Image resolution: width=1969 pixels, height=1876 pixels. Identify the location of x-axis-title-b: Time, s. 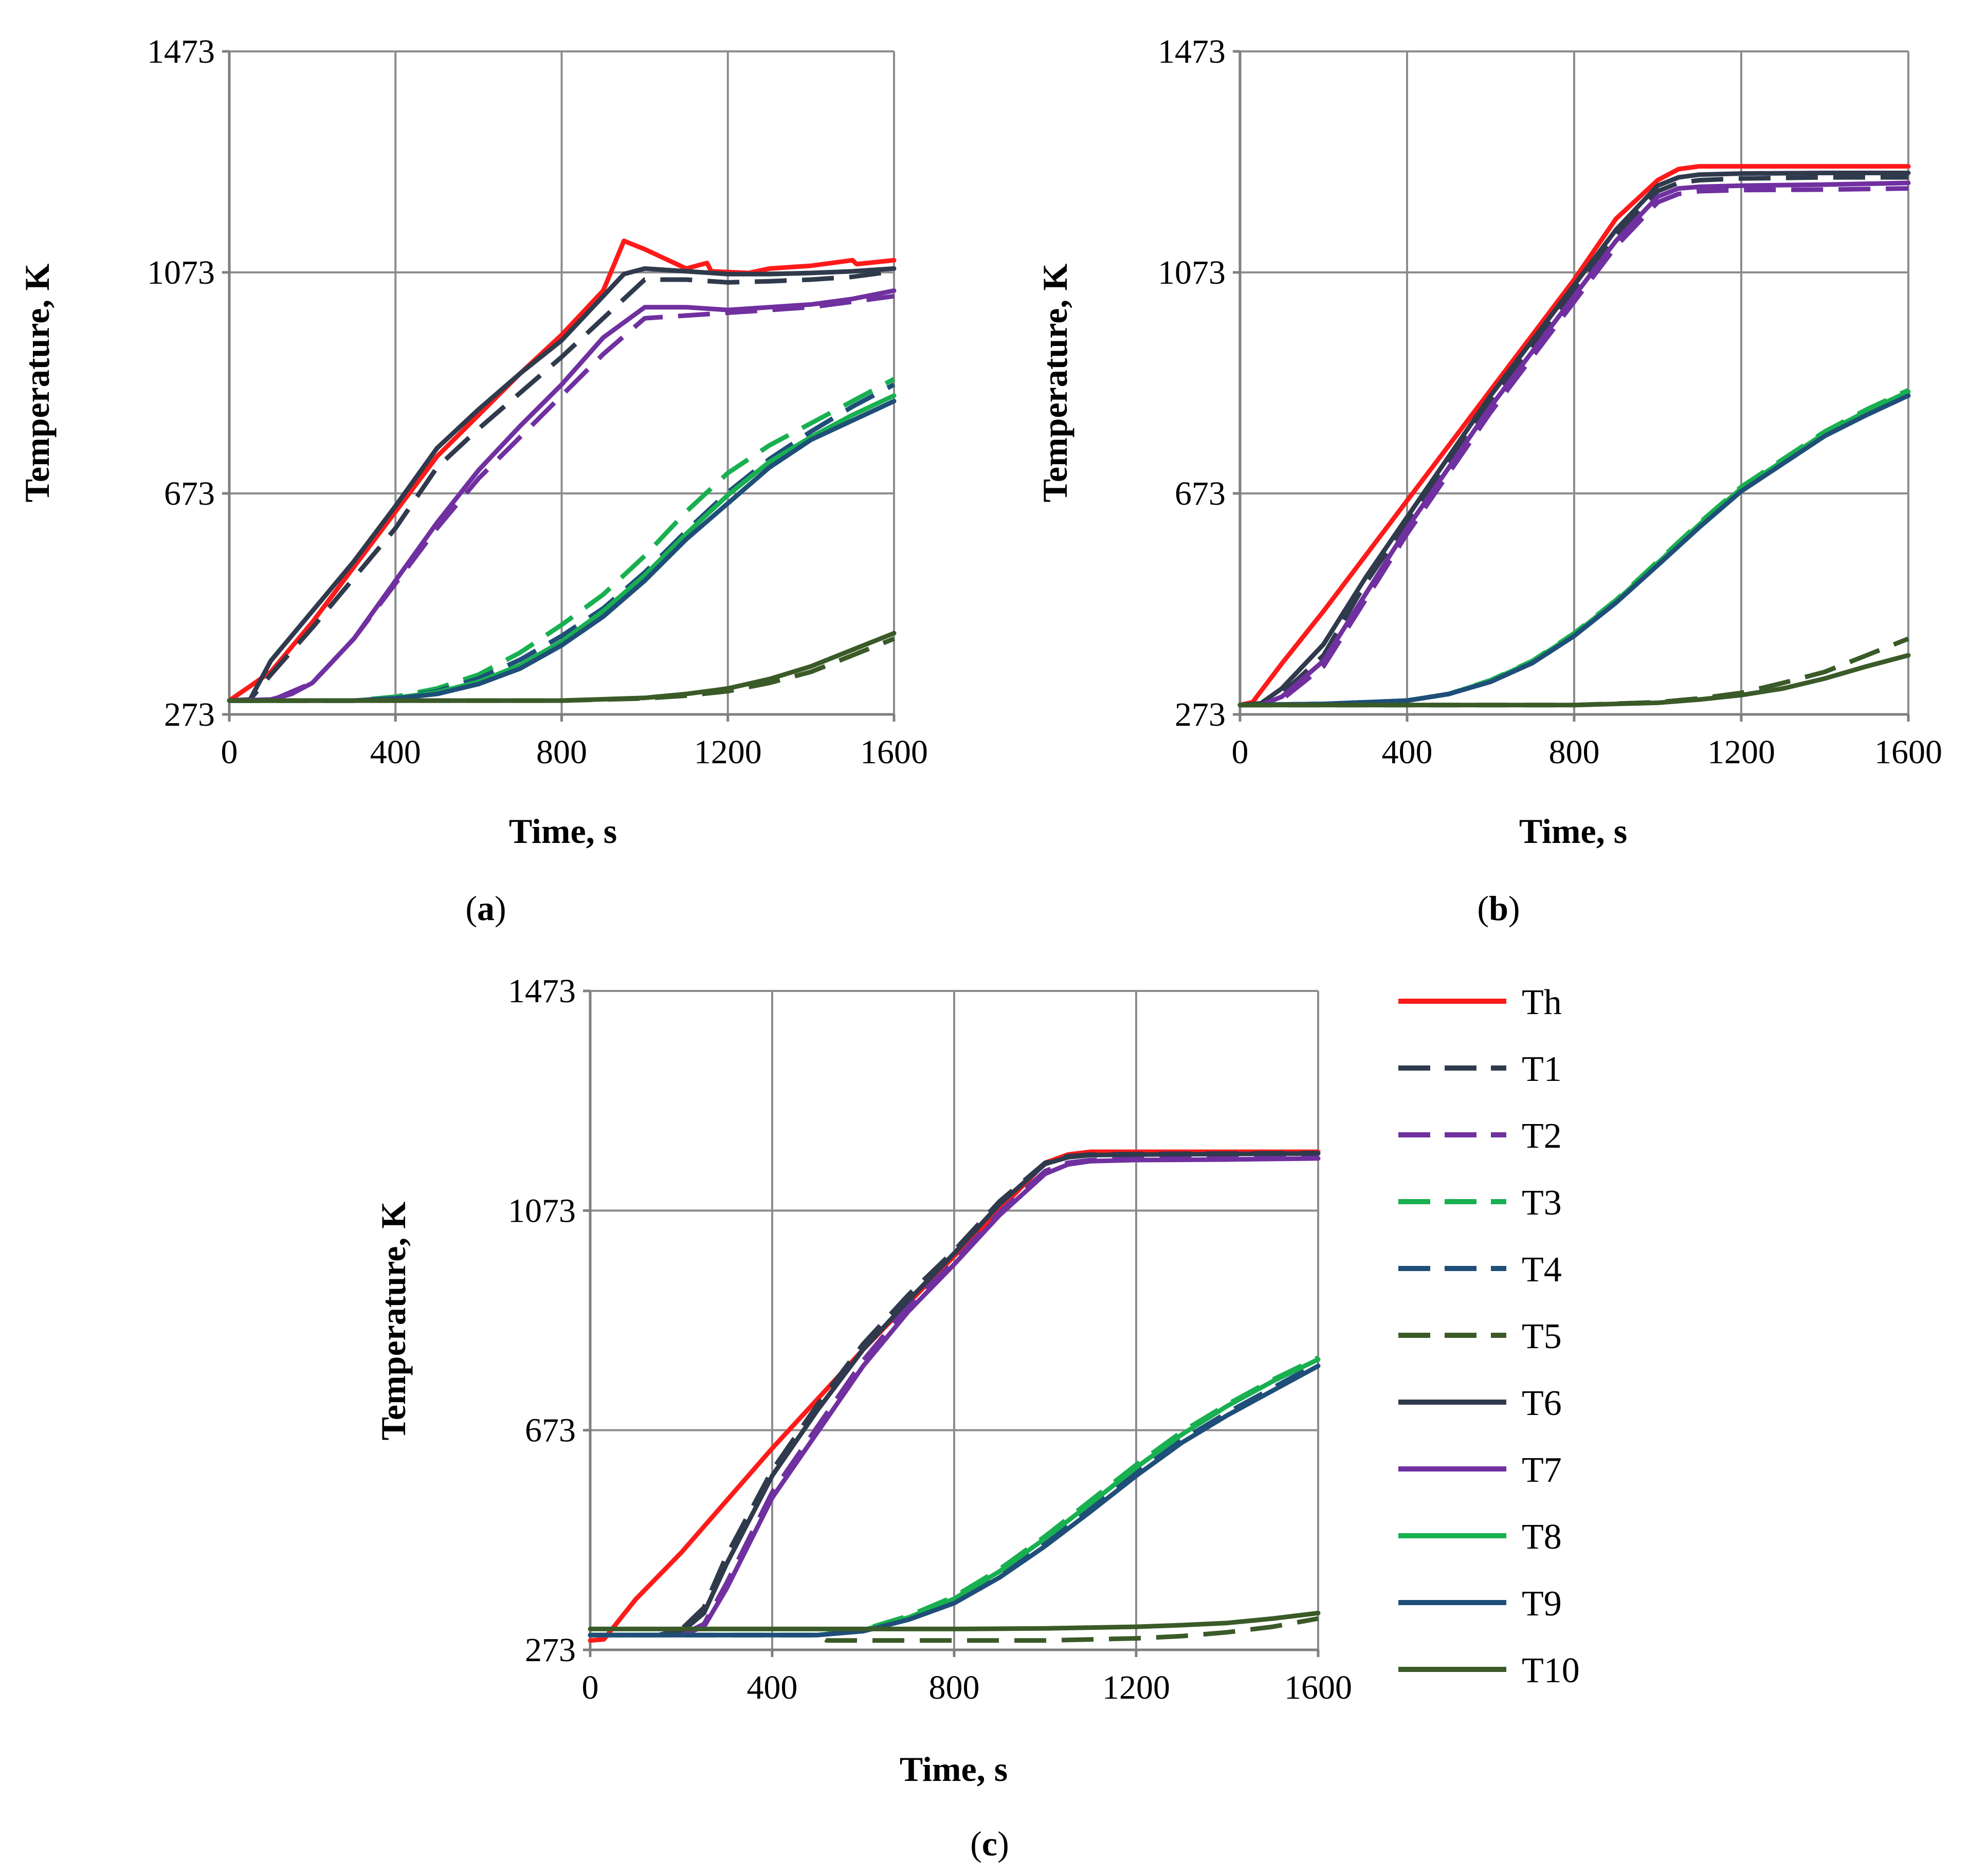
(1573, 831).